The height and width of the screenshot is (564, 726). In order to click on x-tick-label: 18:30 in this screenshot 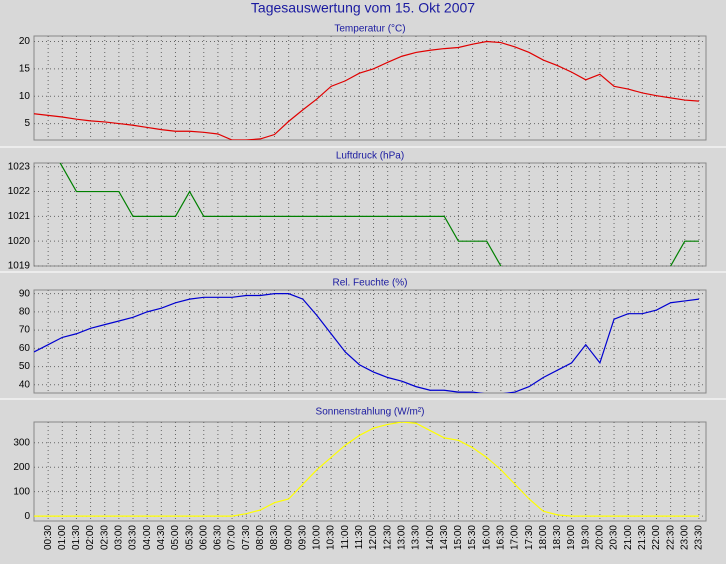, I will do `click(557, 537)`.